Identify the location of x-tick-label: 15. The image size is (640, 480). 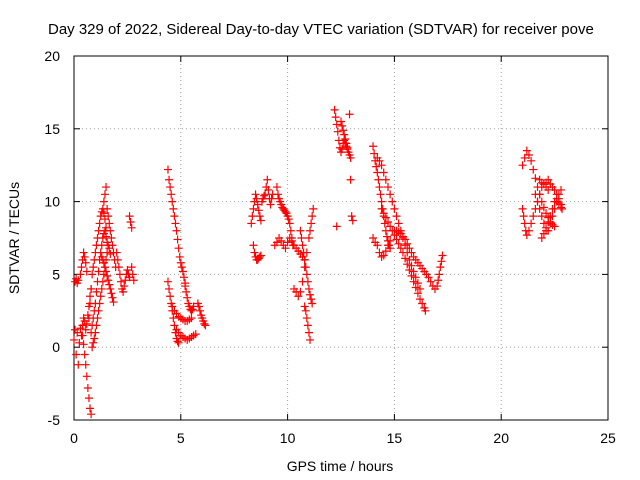
(395, 438).